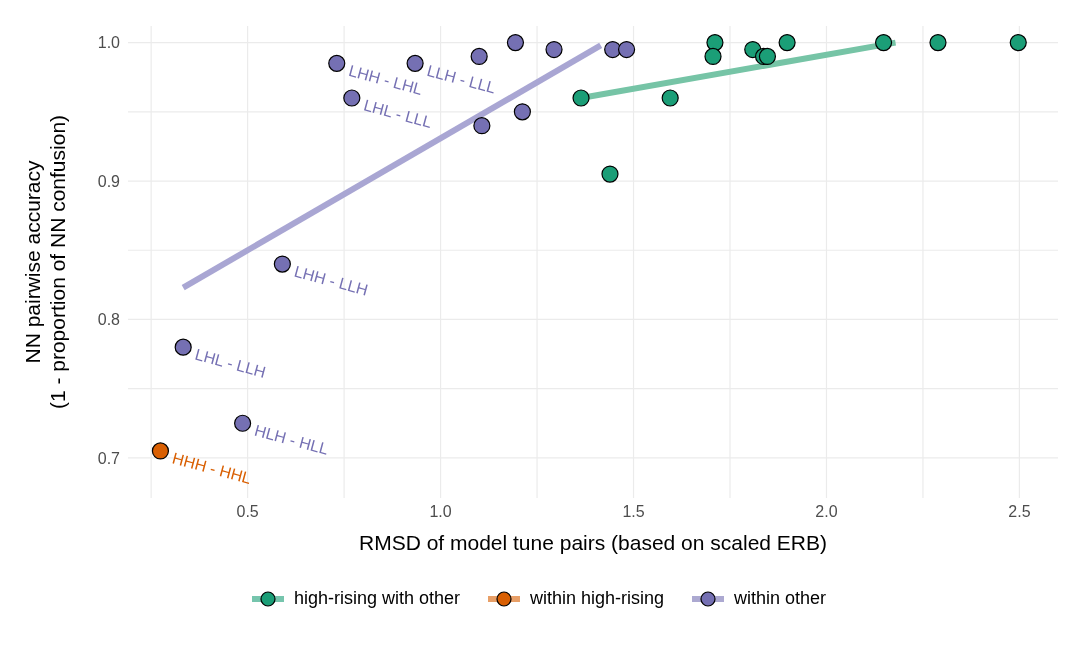 Image resolution: width=1075 pixels, height=648 pixels. Describe the element at coordinates (45, 262) in the screenshot. I see `y-axis-title: NN pairwise accuracy (1 - proportion of NN confusion)` at that location.